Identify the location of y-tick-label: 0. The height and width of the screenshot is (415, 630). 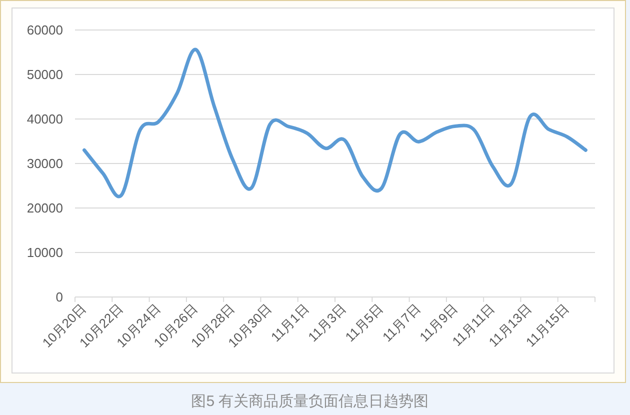
(59, 297).